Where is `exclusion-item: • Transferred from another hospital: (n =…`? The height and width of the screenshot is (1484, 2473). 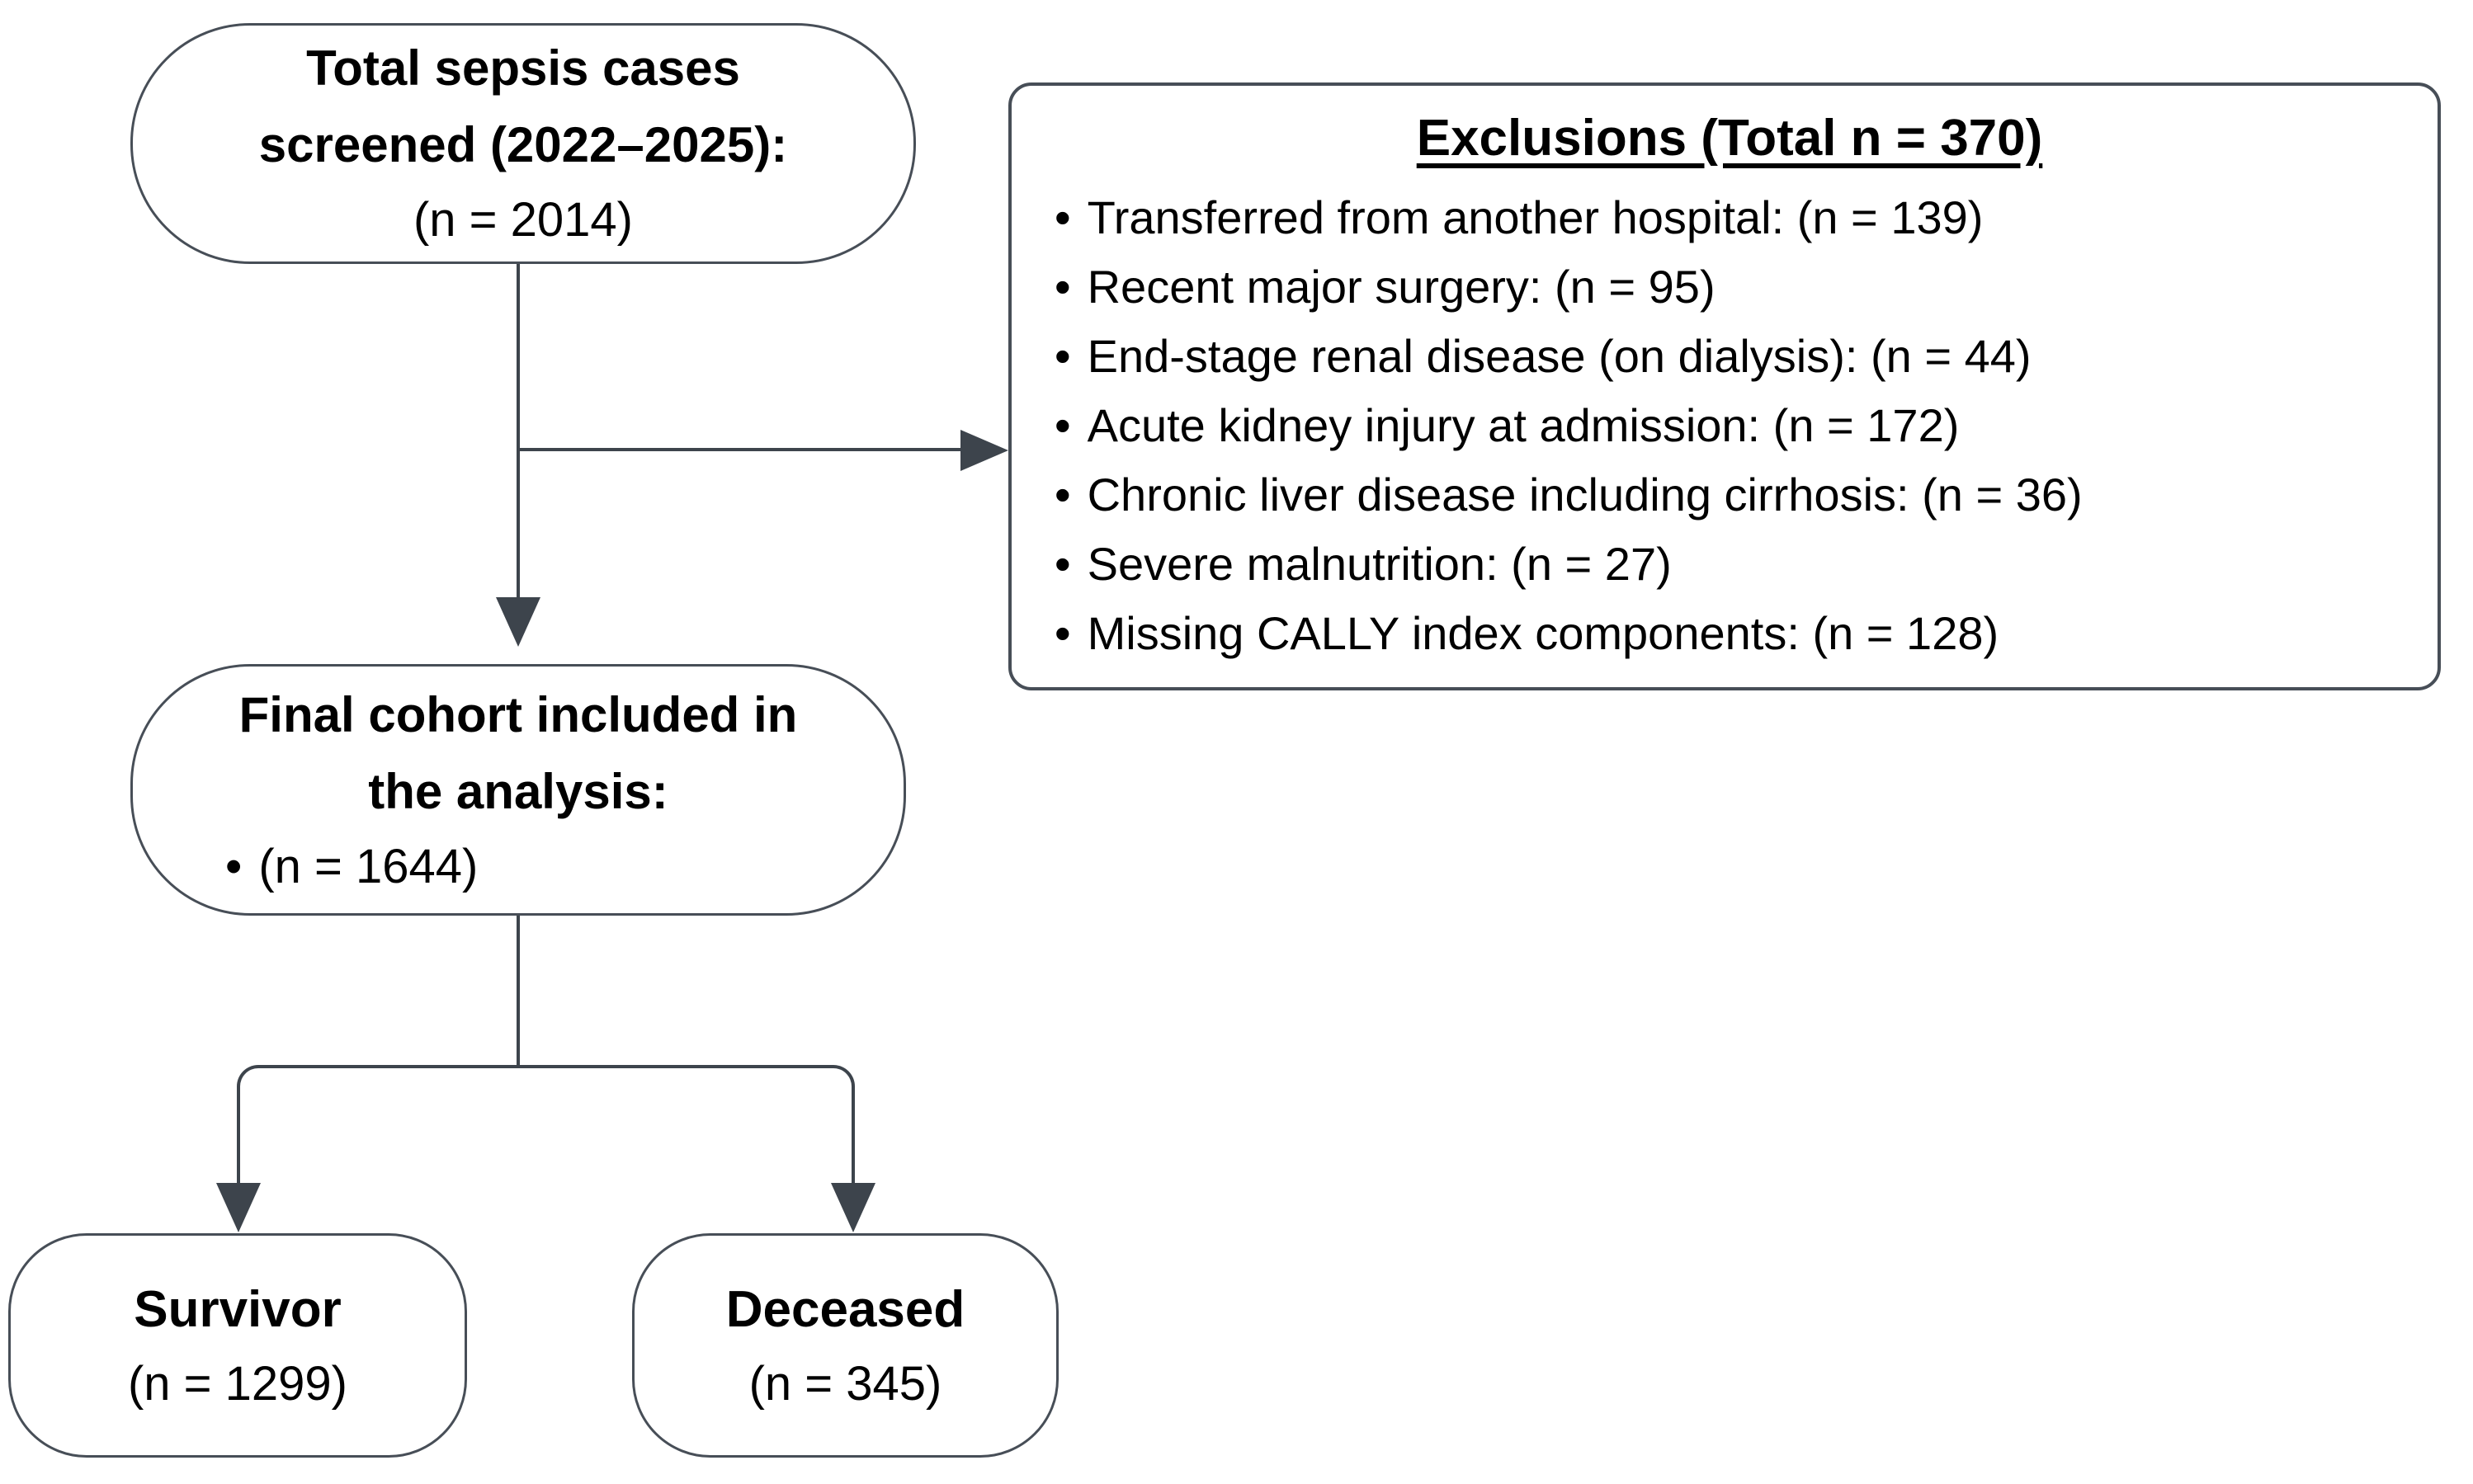
exclusion-item: • Transferred from another hospital: (n =… is located at coordinates (1730, 217).